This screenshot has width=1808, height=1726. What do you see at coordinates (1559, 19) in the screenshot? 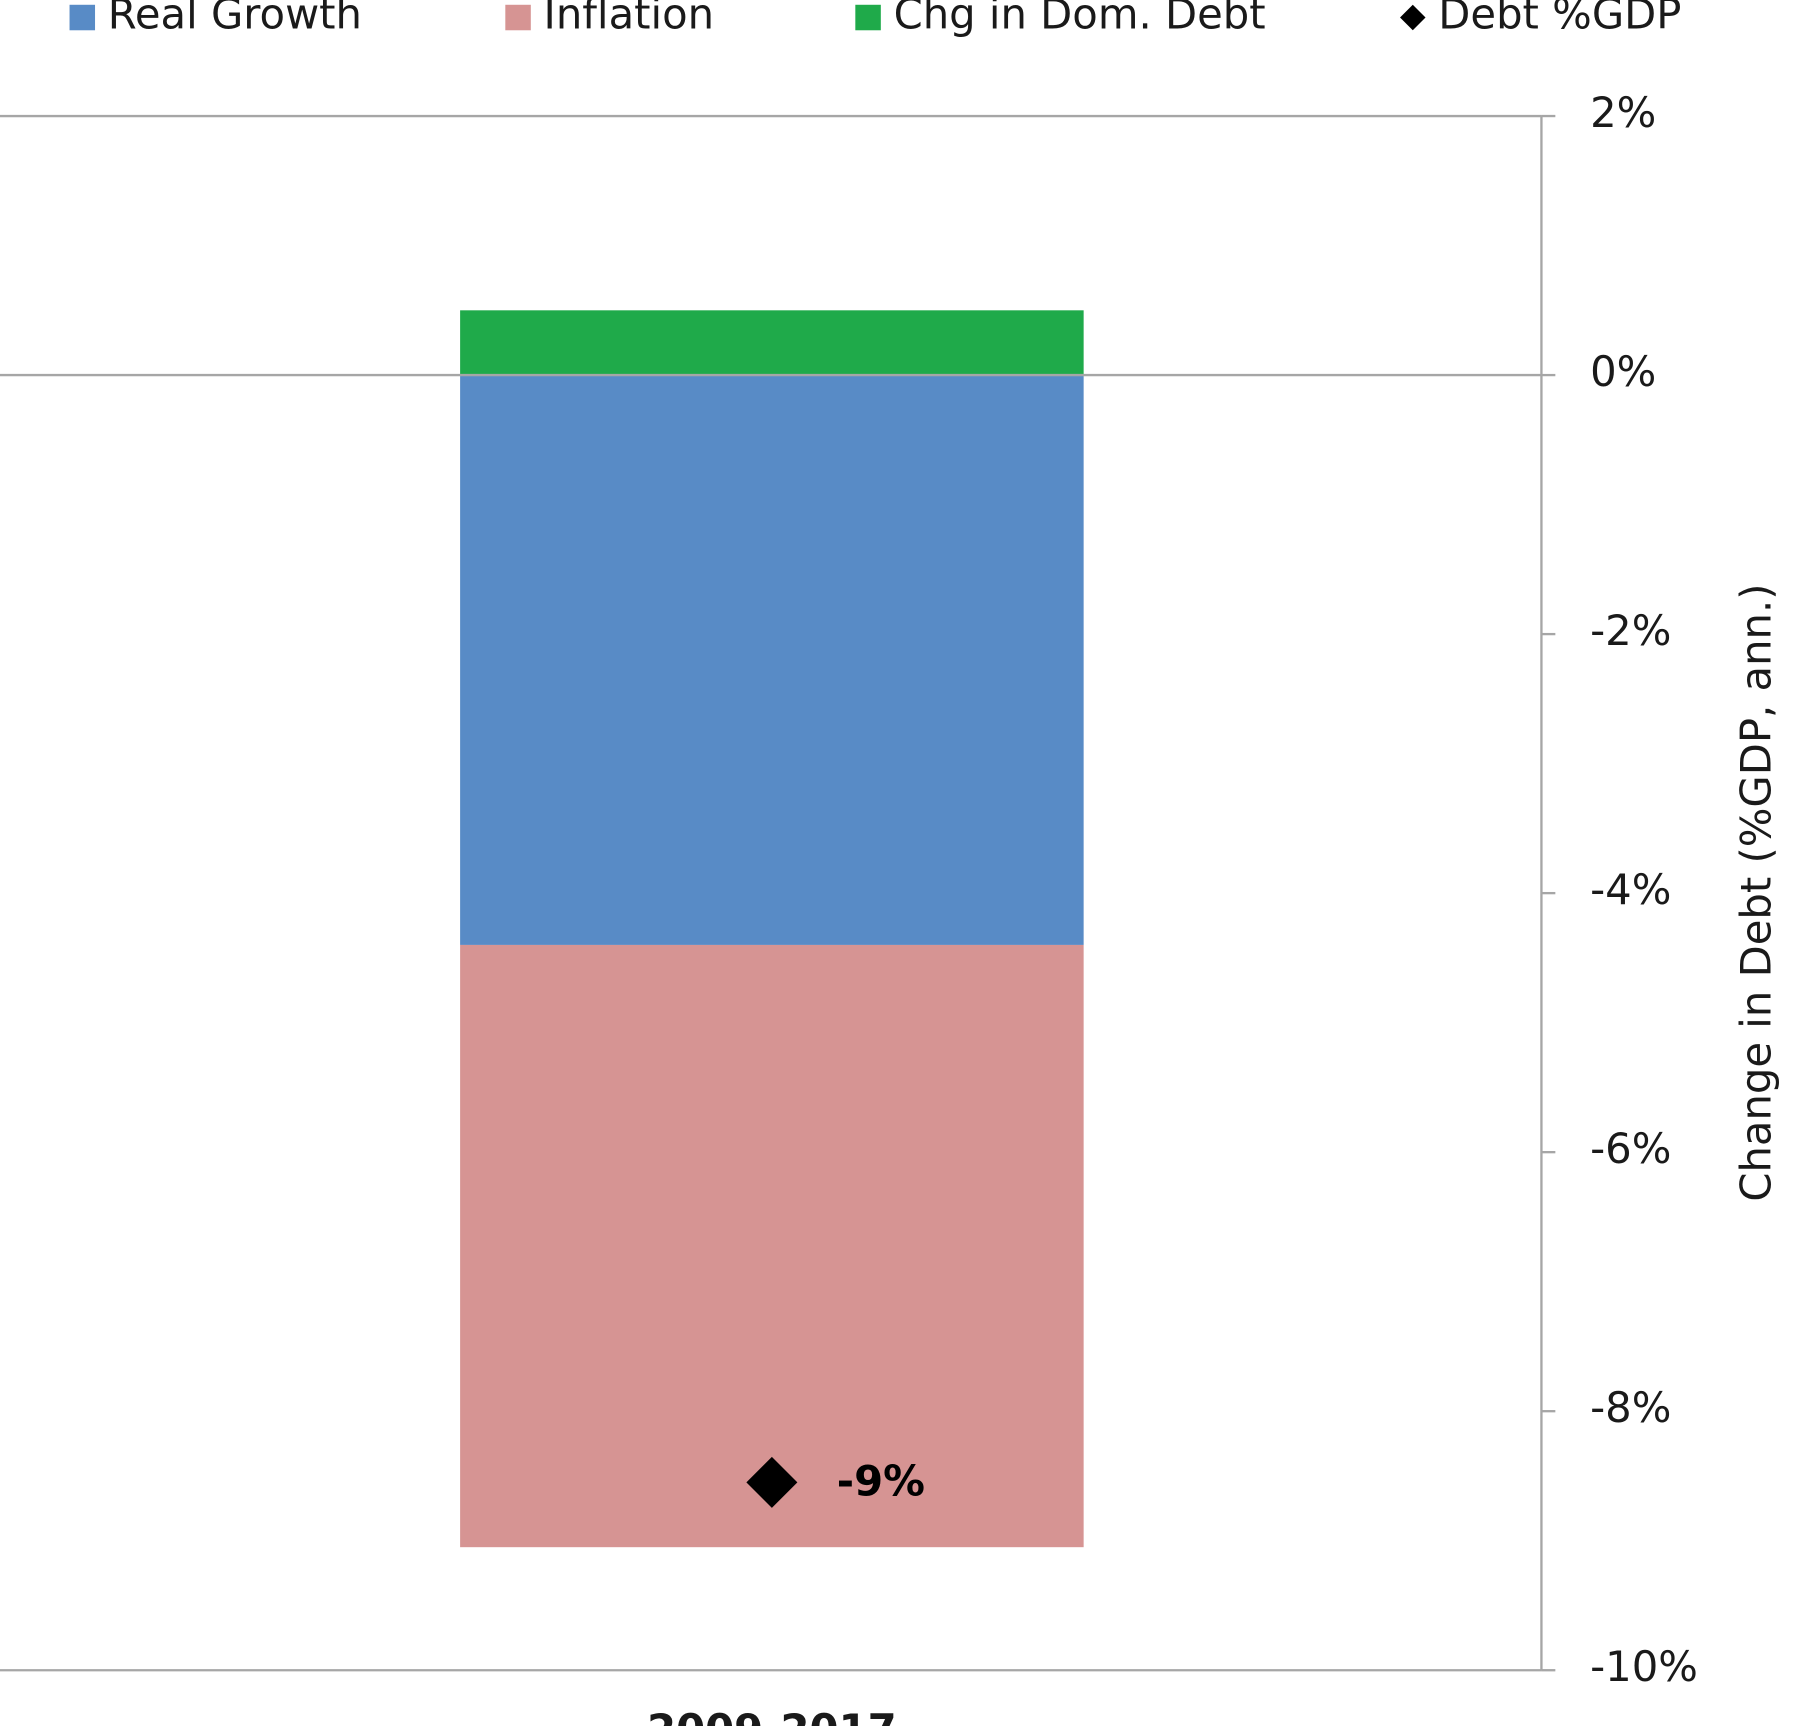
I see `legend-label: Debt %GDP` at bounding box center [1559, 19].